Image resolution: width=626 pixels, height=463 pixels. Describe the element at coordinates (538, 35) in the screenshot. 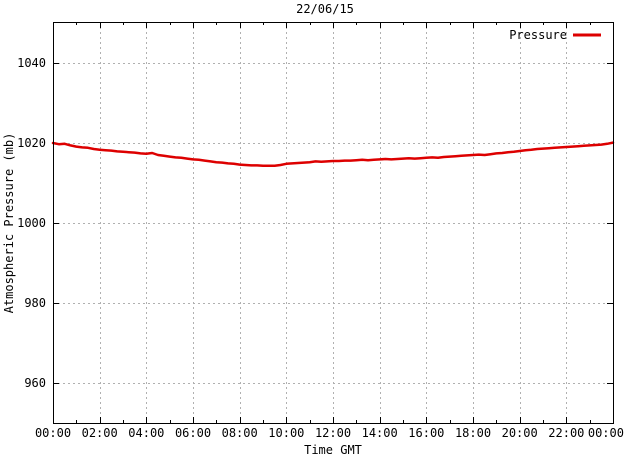

I see `legend-label: Pressure` at that location.